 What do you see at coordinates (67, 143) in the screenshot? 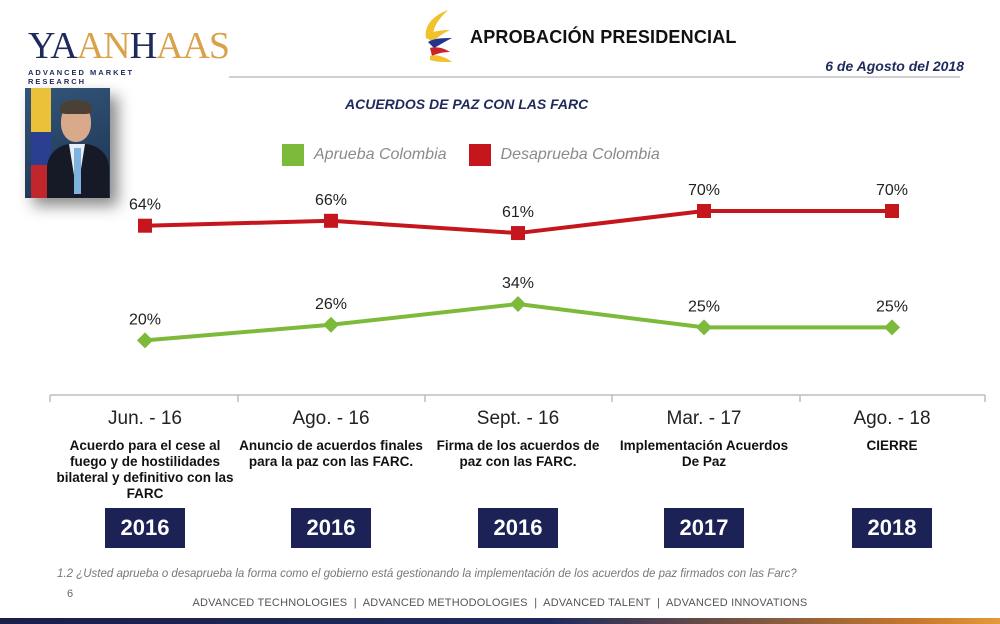
I see `president-portrait` at bounding box center [67, 143].